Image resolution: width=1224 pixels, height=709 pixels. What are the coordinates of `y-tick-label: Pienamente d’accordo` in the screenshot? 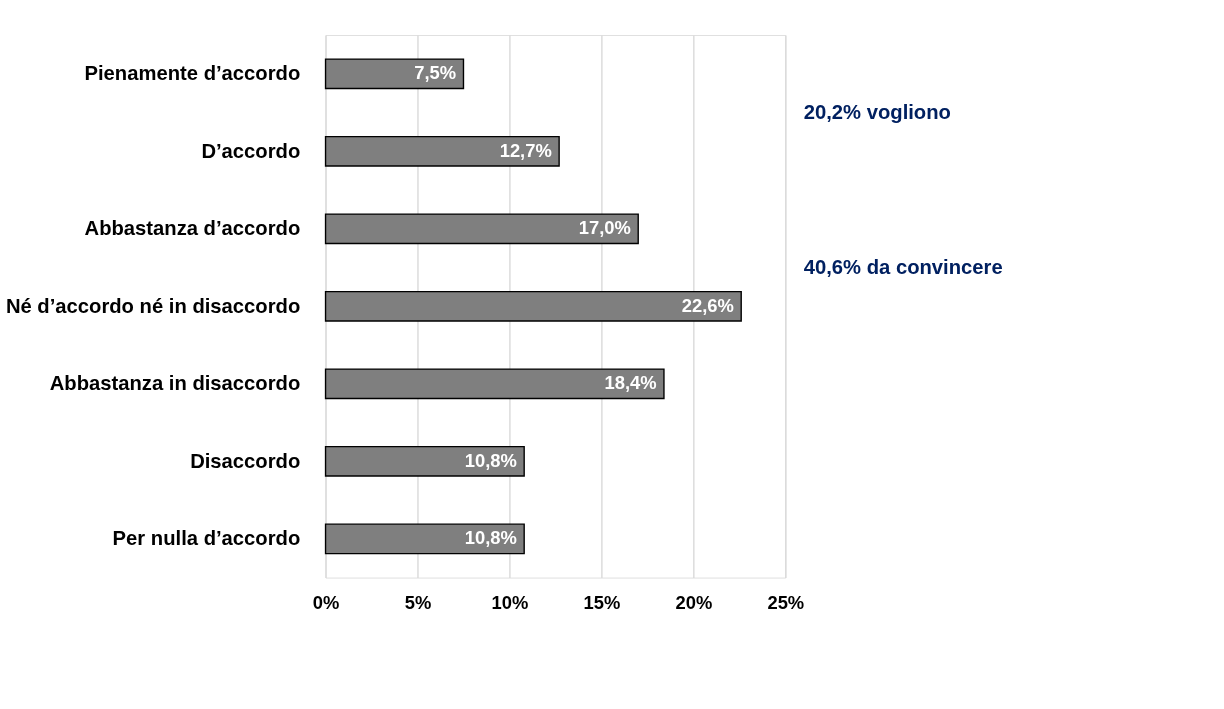 It's located at (192, 73).